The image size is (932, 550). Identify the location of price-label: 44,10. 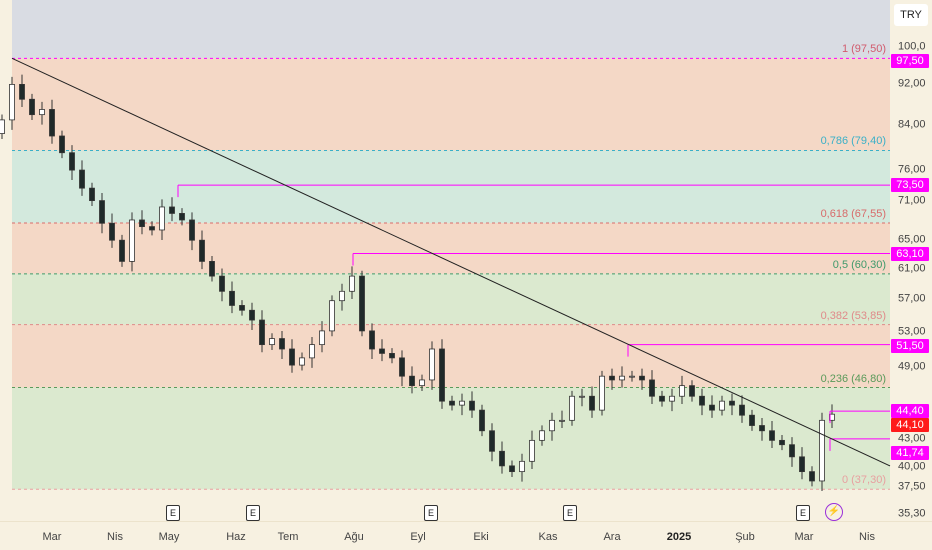
(910, 425).